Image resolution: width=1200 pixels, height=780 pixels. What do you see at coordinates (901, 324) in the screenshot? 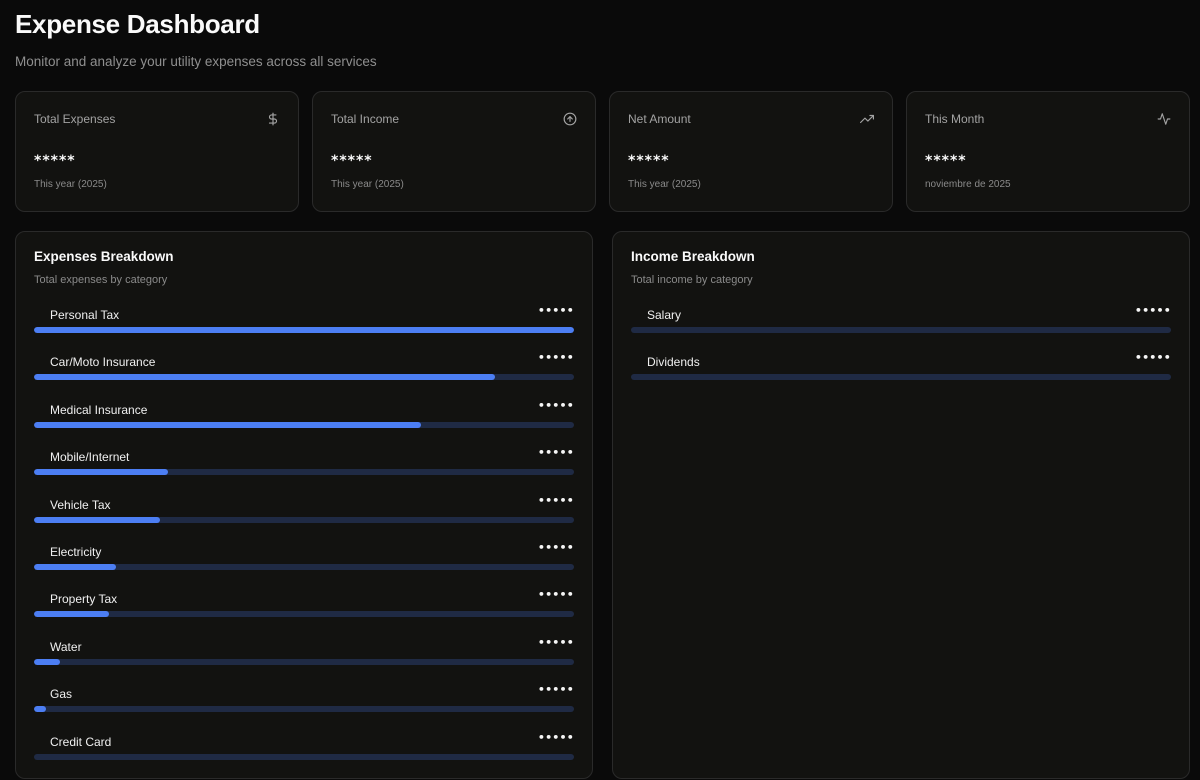
I see `category-row: Salary •••••` at bounding box center [901, 324].